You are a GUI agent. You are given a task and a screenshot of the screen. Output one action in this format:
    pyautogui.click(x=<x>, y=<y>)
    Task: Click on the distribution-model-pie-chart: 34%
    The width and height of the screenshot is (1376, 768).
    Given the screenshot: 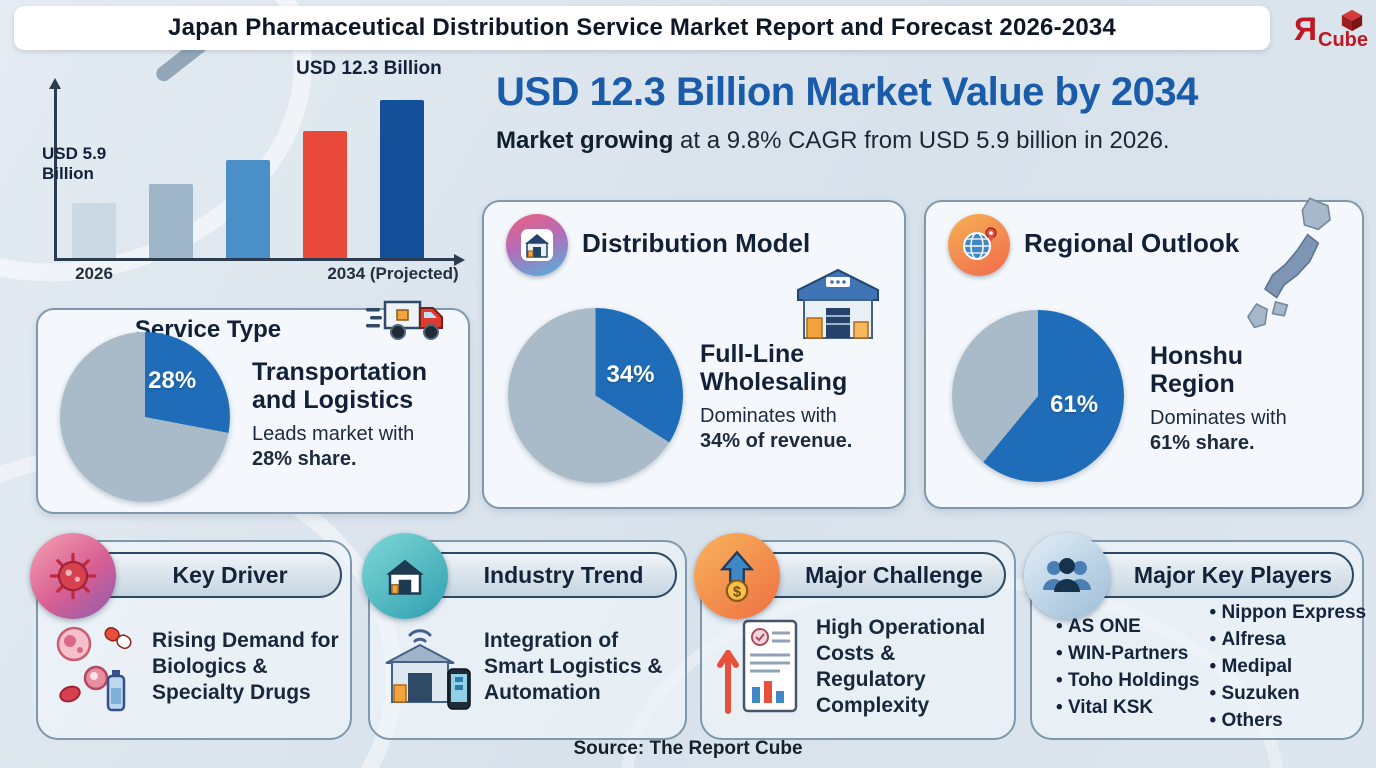 What is the action you would take?
    pyautogui.click(x=595, y=395)
    